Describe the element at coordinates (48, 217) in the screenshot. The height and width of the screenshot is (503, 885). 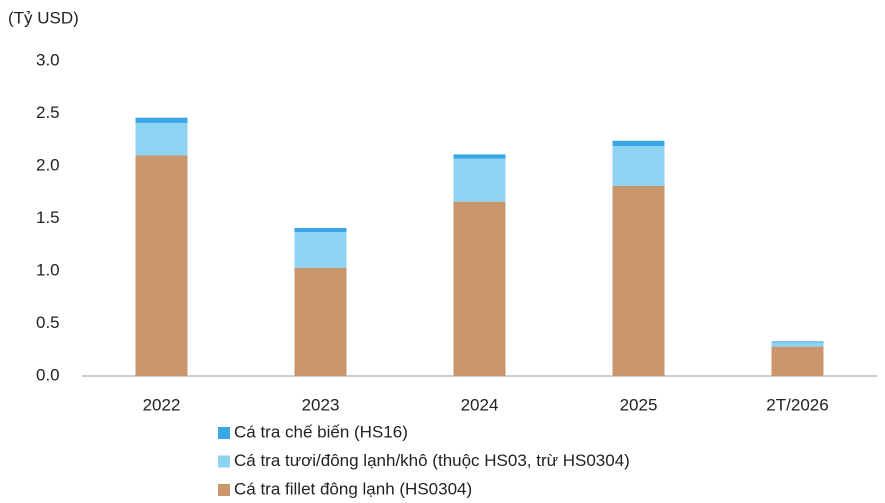
I see `y-tick-label: 1.5` at that location.